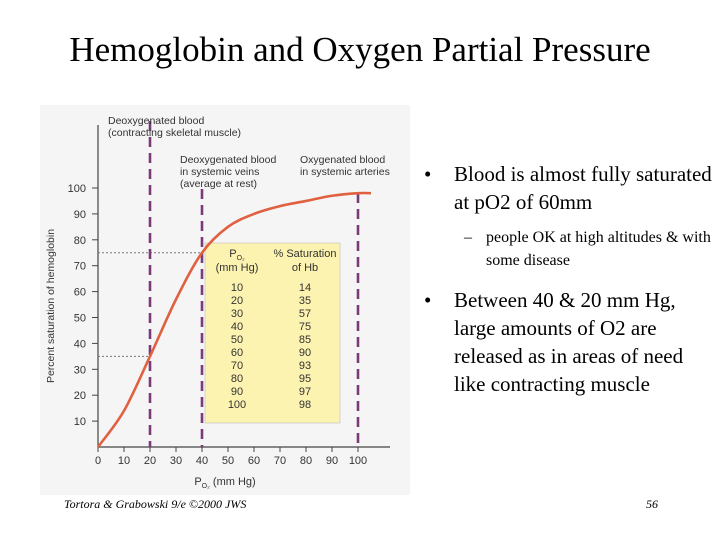 The width and height of the screenshot is (720, 540). I want to click on data-table-box, so click(272, 333).